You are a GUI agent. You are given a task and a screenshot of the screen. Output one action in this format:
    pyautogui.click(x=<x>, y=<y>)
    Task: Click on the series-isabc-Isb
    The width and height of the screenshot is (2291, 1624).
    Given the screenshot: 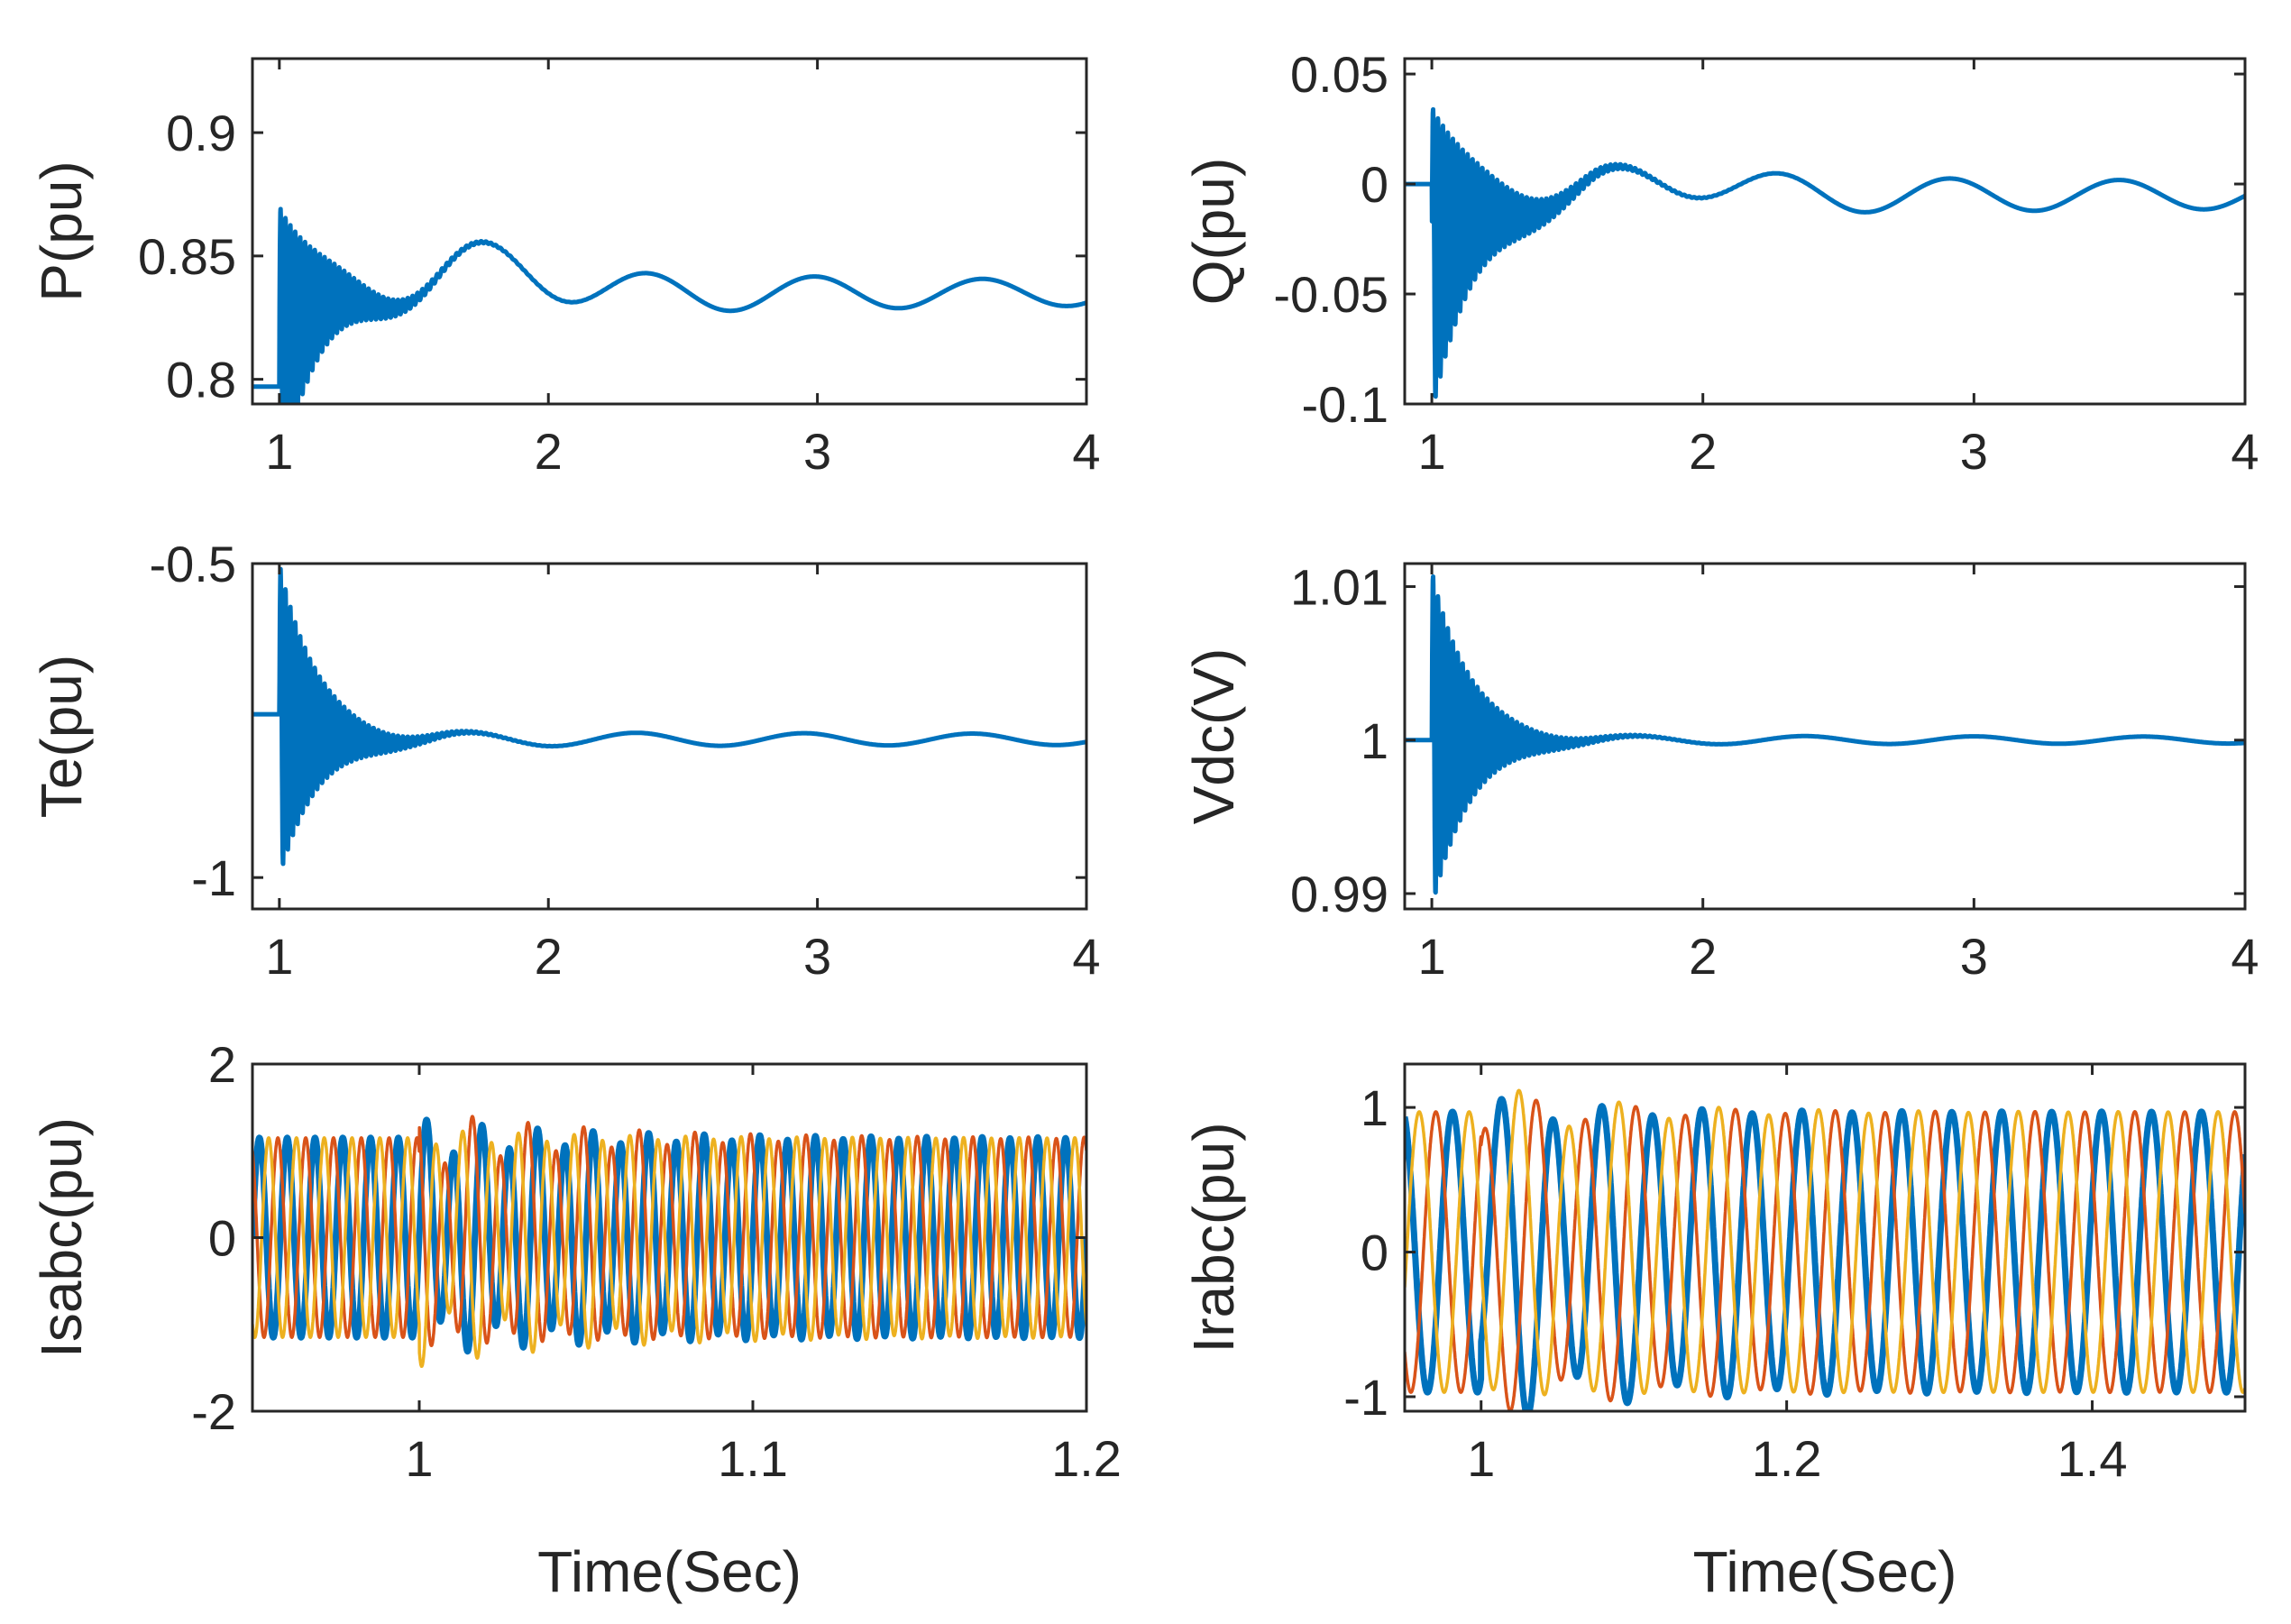 What is the action you would take?
    pyautogui.click(x=669, y=1231)
    